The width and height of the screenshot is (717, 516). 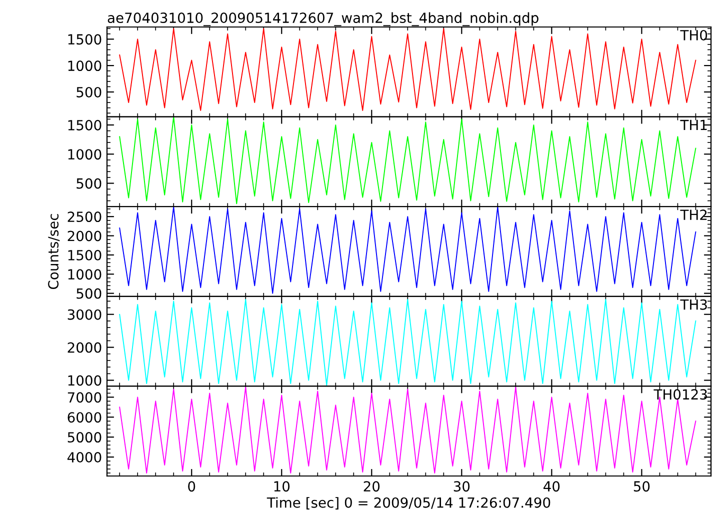 I want to click on series-label: TH0123, so click(x=680, y=394).